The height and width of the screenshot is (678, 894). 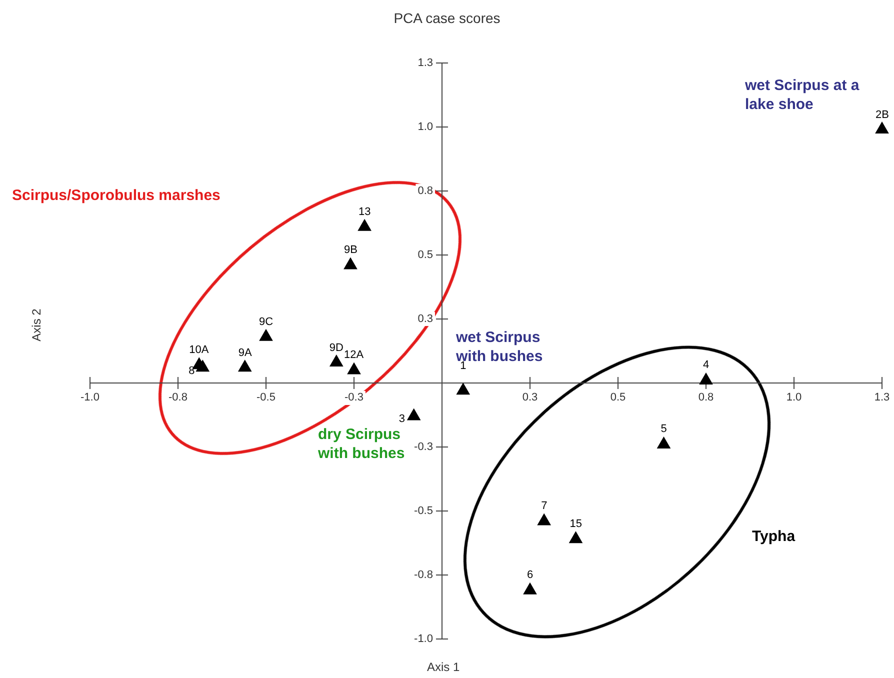 What do you see at coordinates (443, 667) in the screenshot?
I see `x-axis-title: Axis 1` at bounding box center [443, 667].